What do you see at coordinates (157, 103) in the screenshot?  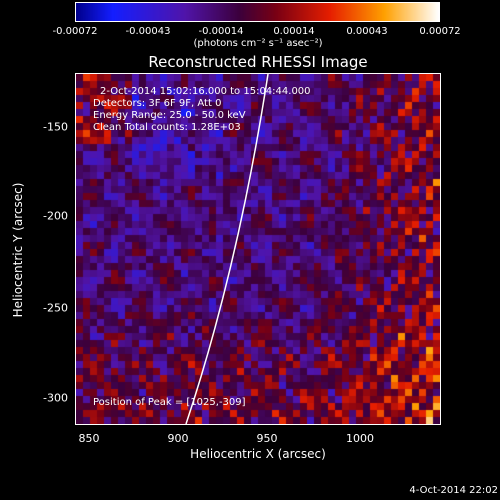 I see `detectors-text: Detectors: 3F 6F 9F, Att 0` at bounding box center [157, 103].